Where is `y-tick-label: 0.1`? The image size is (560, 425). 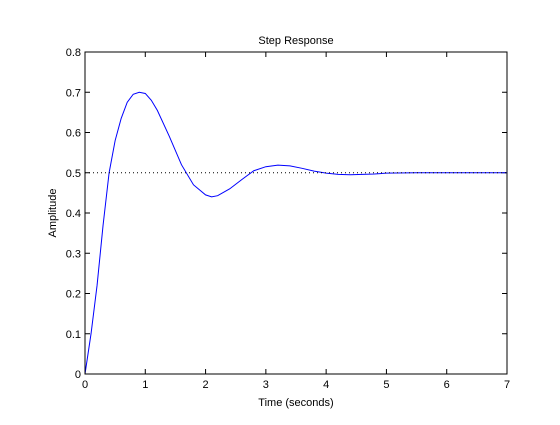
y-tick-label: 0.1 is located at coordinates (73, 335).